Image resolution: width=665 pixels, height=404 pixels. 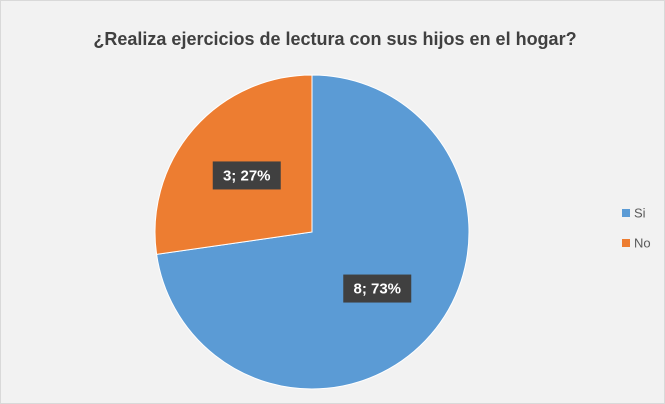 I want to click on legend-label: No, so click(x=642, y=242).